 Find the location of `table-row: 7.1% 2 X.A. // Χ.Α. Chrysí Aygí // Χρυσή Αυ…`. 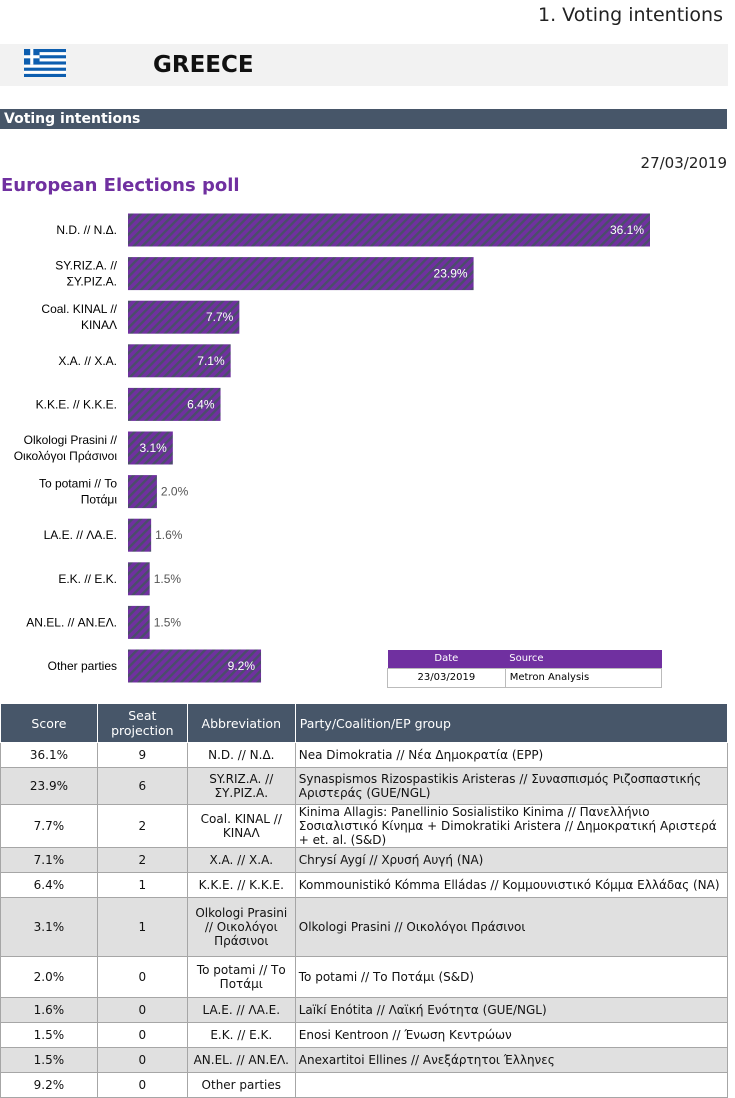

table-row: 7.1% 2 X.A. // Χ.Α. Chrysí Aygí // Χρυσή Αυ… is located at coordinates (364, 860).